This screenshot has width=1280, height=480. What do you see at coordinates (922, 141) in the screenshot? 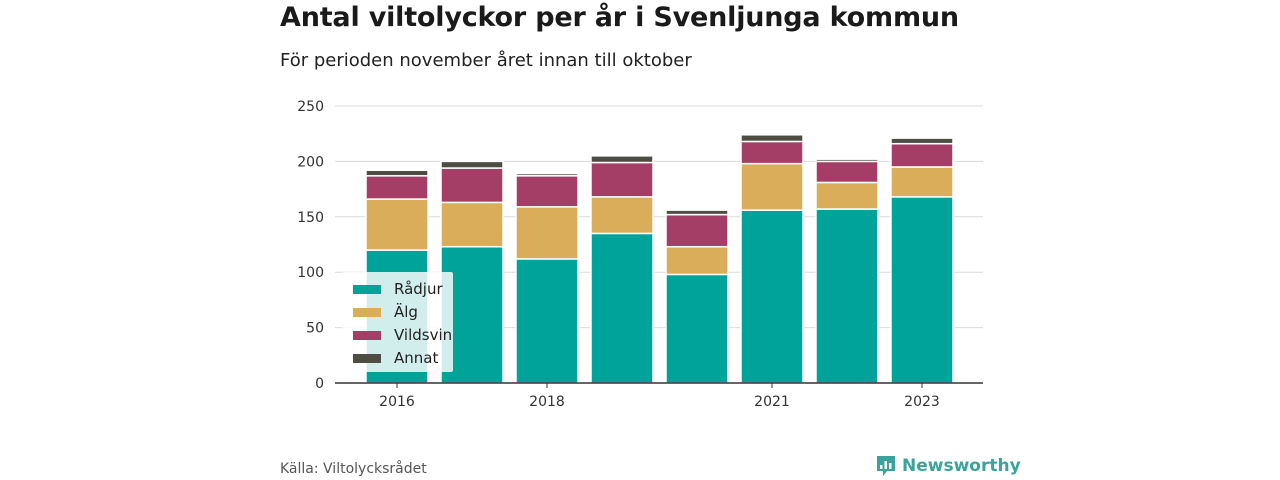
I see `bar-segment-annat-2023` at bounding box center [922, 141].